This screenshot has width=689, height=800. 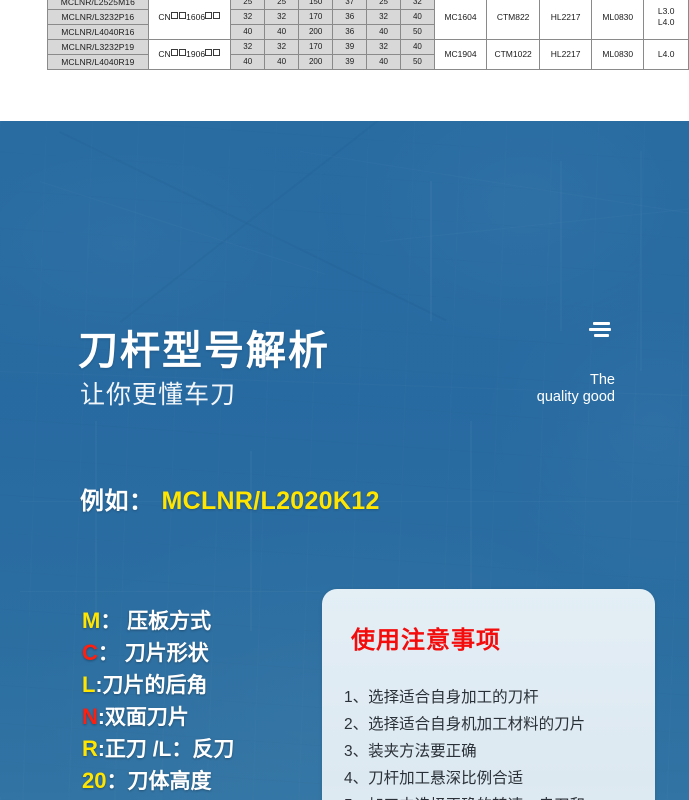 What do you see at coordinates (204, 351) in the screenshot?
I see `page-title: 刀杆型号解析` at bounding box center [204, 351].